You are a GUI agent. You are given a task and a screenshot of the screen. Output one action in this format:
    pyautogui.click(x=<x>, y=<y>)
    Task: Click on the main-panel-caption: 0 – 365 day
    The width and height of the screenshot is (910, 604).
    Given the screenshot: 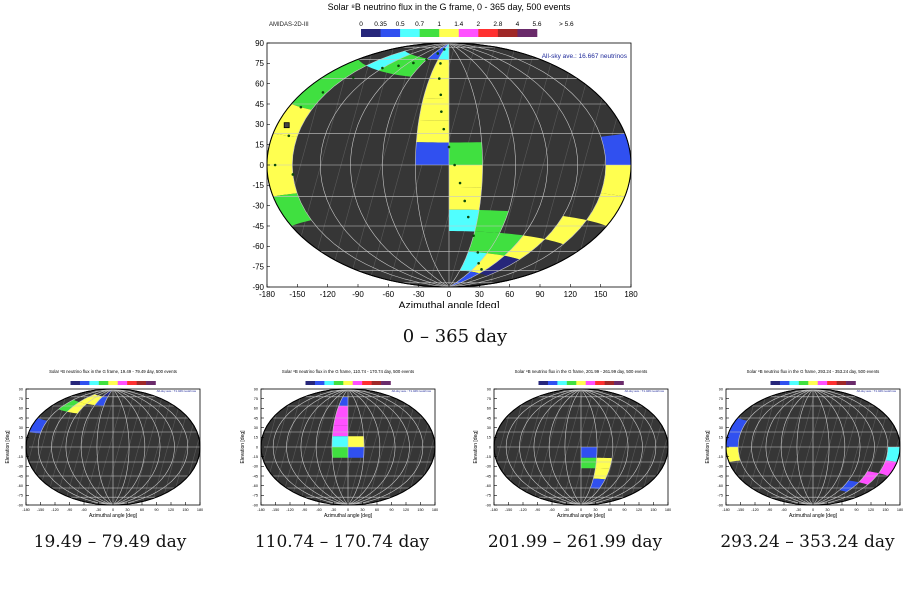 What is the action you would take?
    pyautogui.click(x=455, y=336)
    